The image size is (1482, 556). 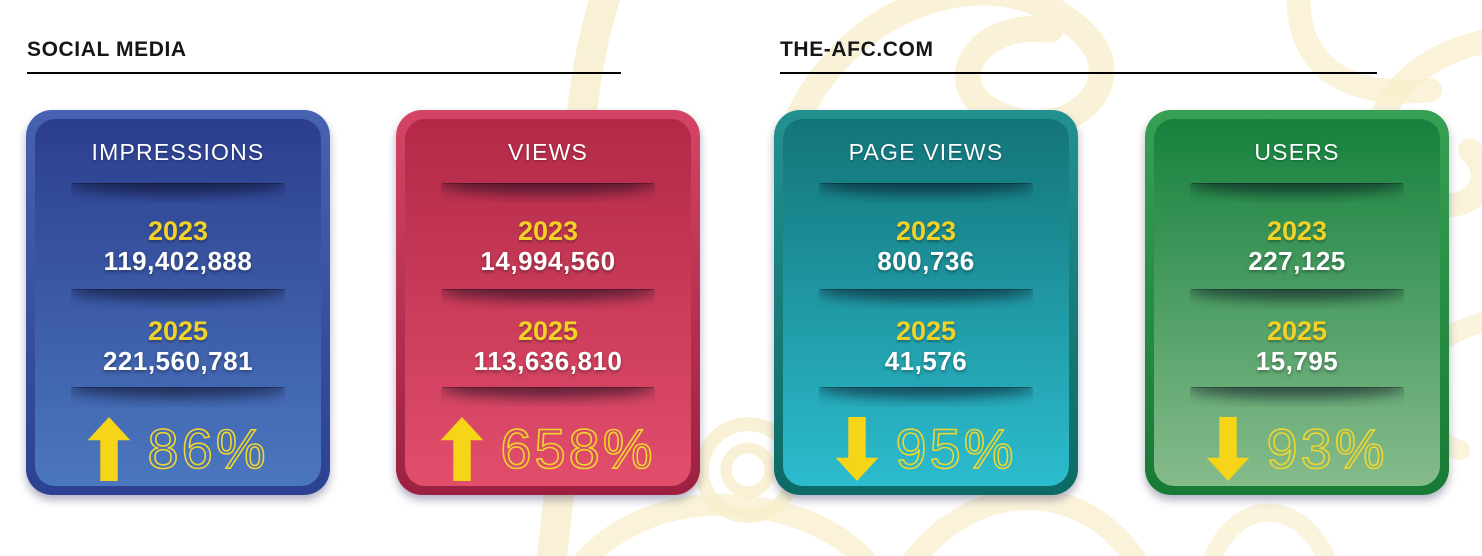 What do you see at coordinates (324, 56) in the screenshot?
I see `section-header-social-media: SOCIAL MEDIA` at bounding box center [324, 56].